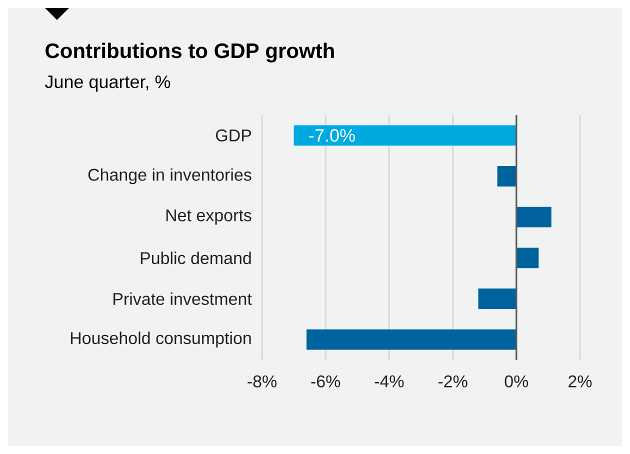 The height and width of the screenshot is (454, 630). I want to click on y-tick-label: Net exports, so click(209, 217).